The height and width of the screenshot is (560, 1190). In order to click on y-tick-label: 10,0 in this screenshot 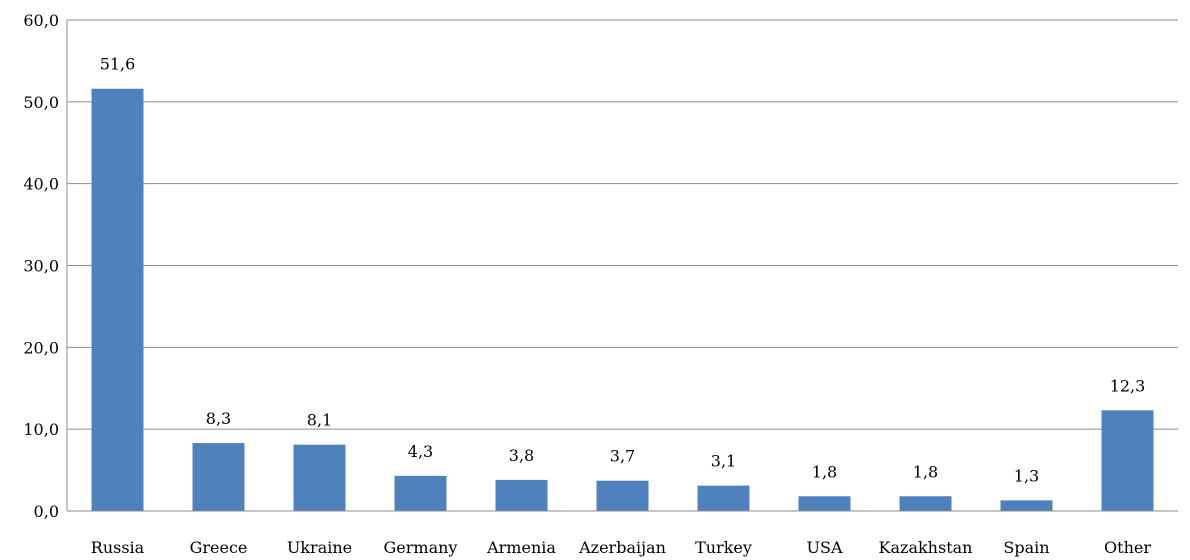, I will do `click(41, 429)`.